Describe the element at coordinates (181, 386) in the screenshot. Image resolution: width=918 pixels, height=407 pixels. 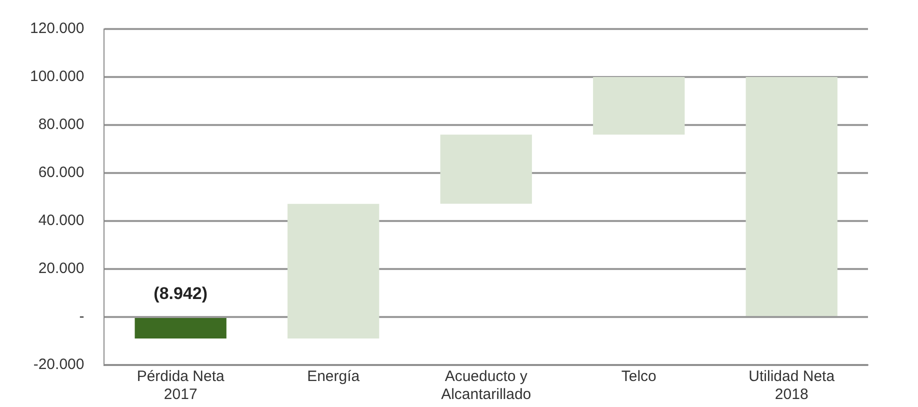
I see `x-tick-label: Pérdida Neta 2017` at that location.